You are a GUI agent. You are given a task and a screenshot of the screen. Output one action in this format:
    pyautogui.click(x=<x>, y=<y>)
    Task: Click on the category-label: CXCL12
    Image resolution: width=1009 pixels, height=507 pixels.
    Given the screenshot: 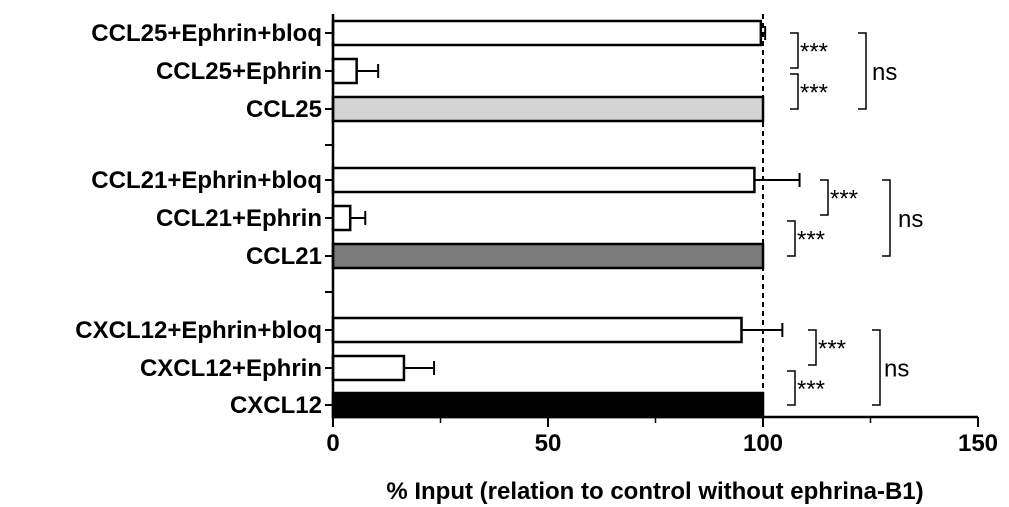 What is the action you would take?
    pyautogui.click(x=276, y=405)
    